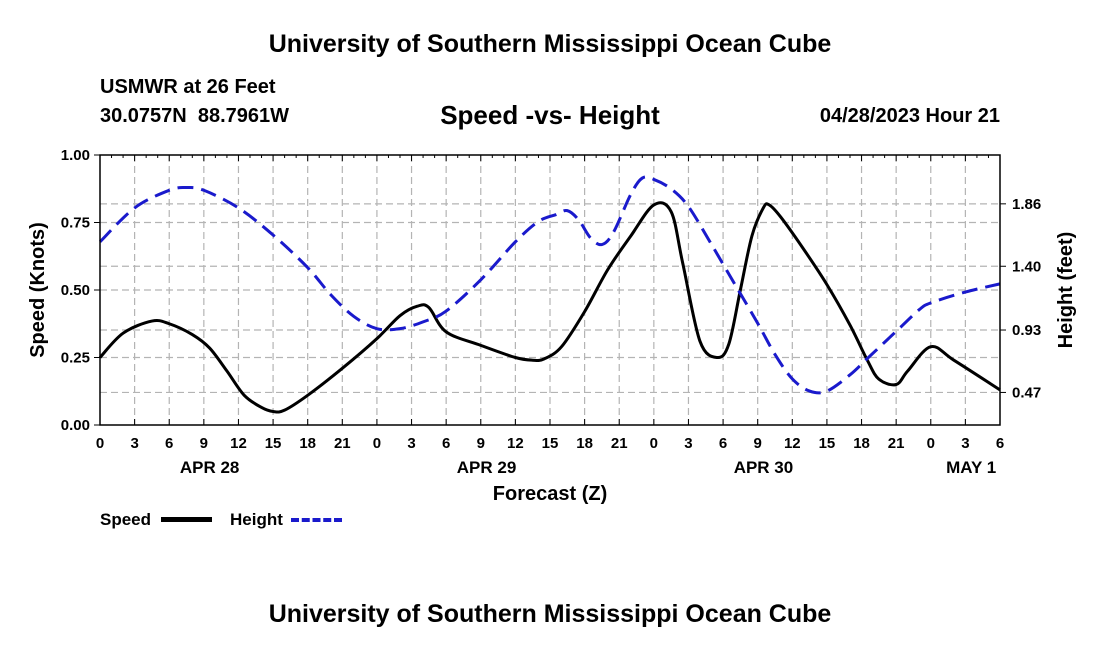 Image resolution: width=1100 pixels, height=650 pixels. What do you see at coordinates (38, 290) in the screenshot?
I see `y-axis-title: Speed (Knots)` at bounding box center [38, 290].